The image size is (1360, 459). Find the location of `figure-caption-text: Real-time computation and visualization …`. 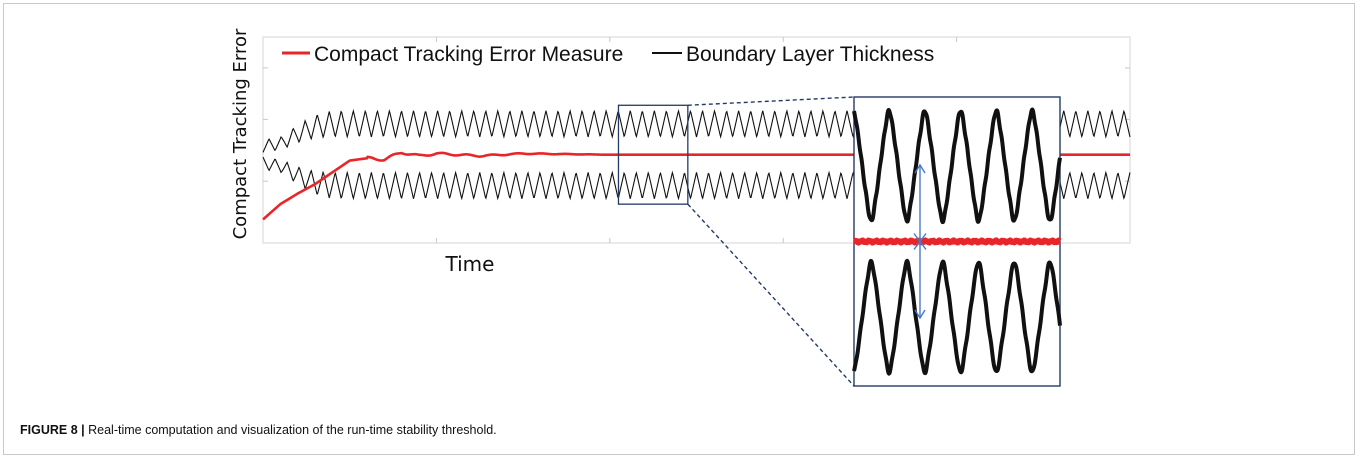

figure-caption-text: Real-time computation and visualization … is located at coordinates (292, 430).